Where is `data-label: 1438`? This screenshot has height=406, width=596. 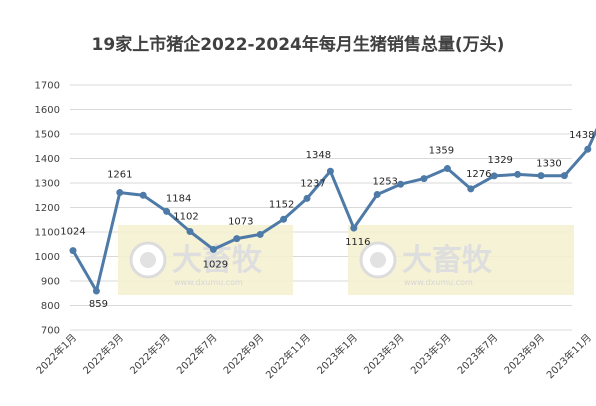 data-label: 1438 is located at coordinates (581, 135).